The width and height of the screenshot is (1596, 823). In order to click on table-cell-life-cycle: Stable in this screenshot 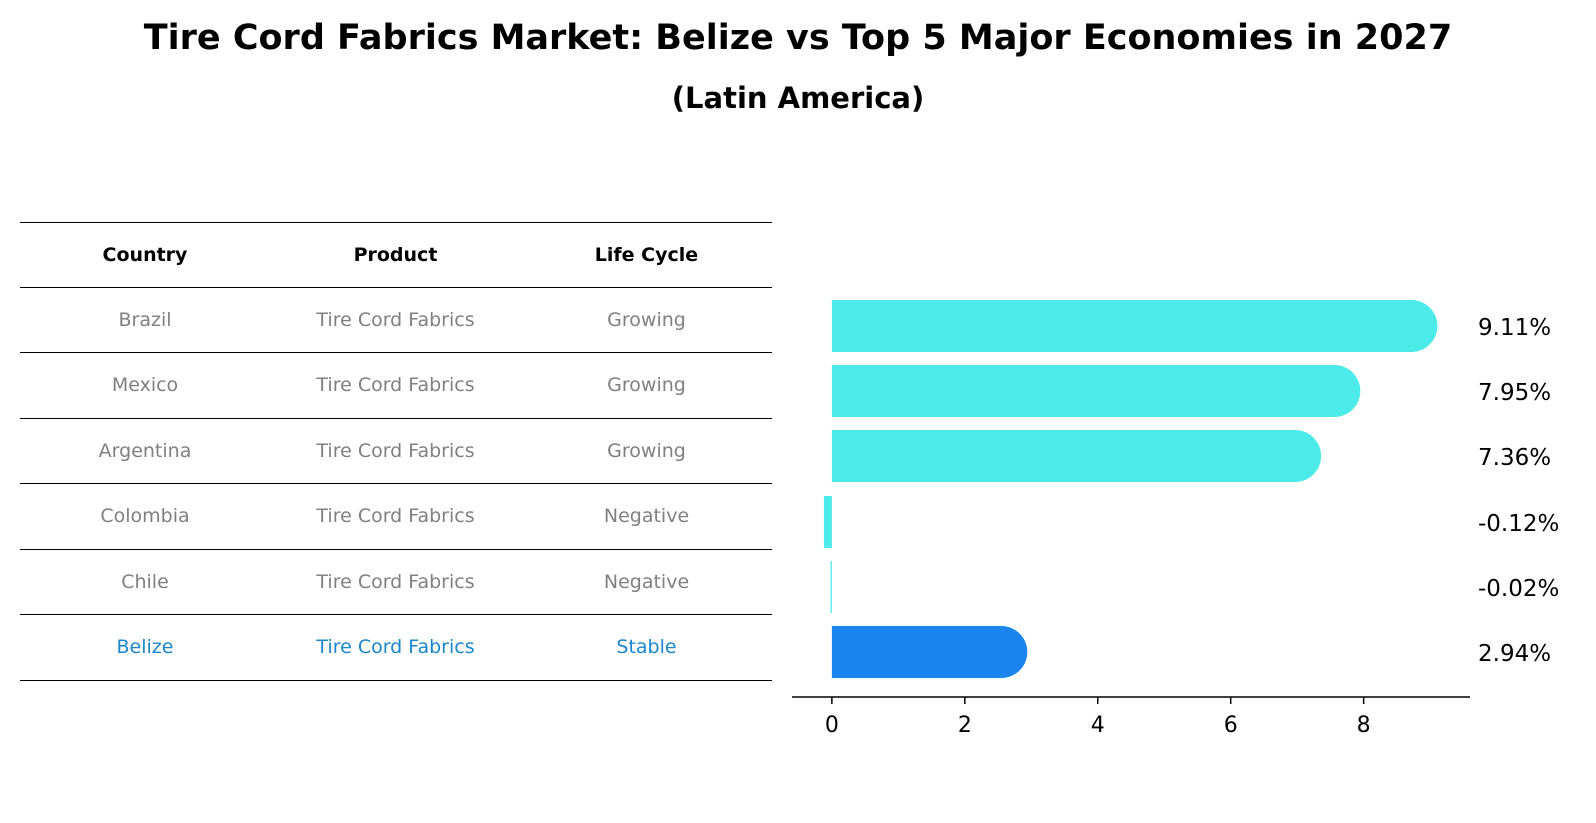, I will do `click(646, 647)`.